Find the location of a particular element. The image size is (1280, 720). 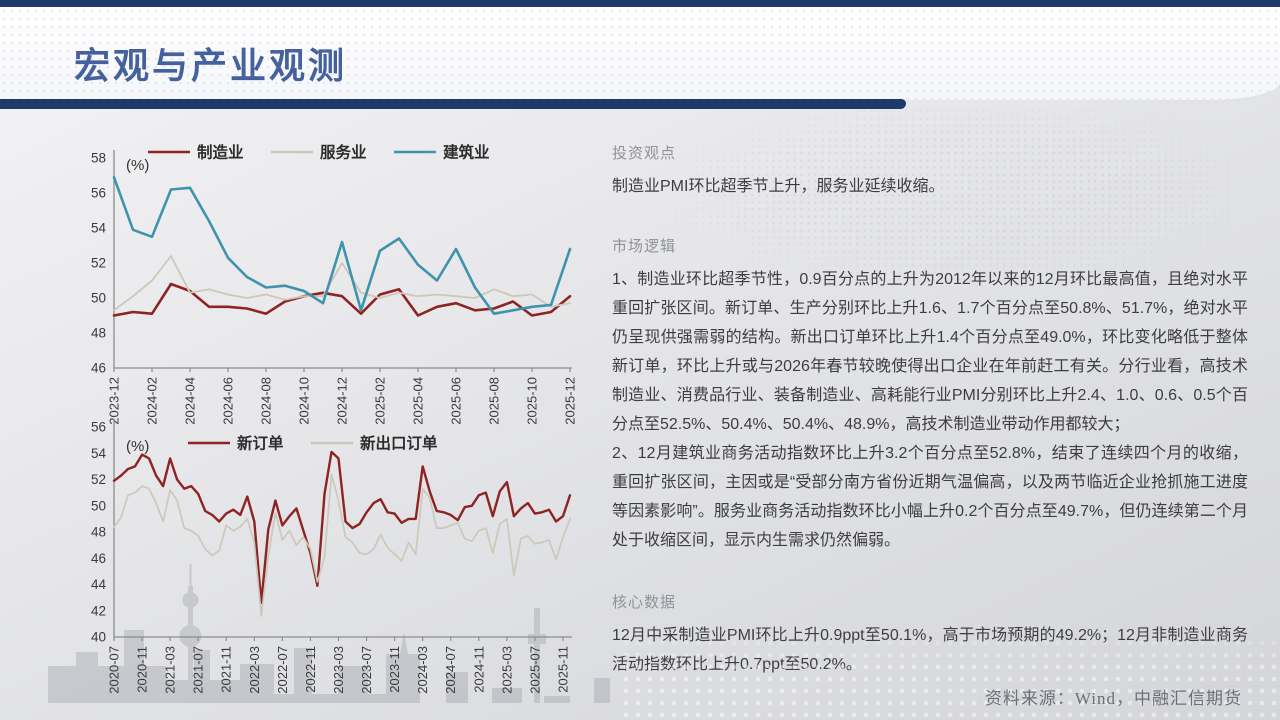

svg-text: 2024-11 is located at coordinates (478, 669).